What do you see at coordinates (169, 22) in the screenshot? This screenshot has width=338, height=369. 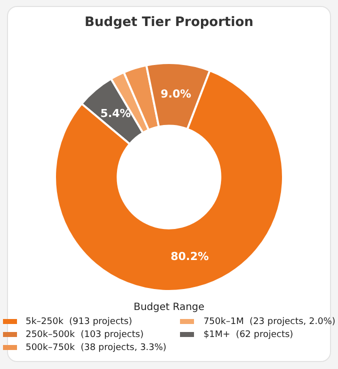 I see `chart-title: Budget Tier Proportion` at bounding box center [169, 22].